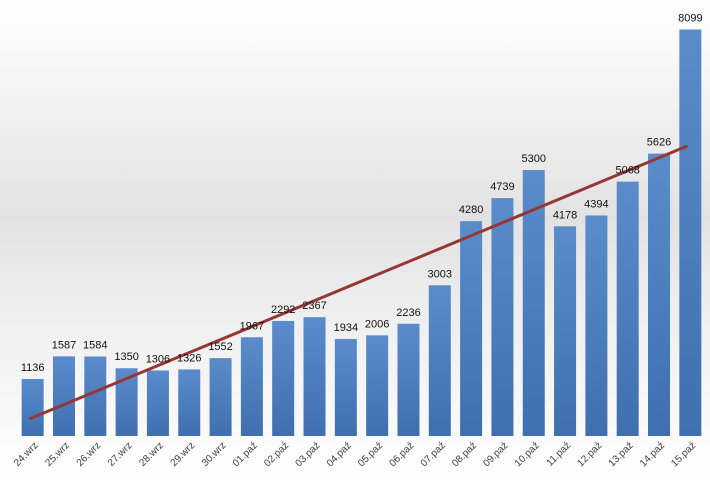  What do you see at coordinates (565, 215) in the screenshot?
I see `data-label-11.paź: 4178` at bounding box center [565, 215].